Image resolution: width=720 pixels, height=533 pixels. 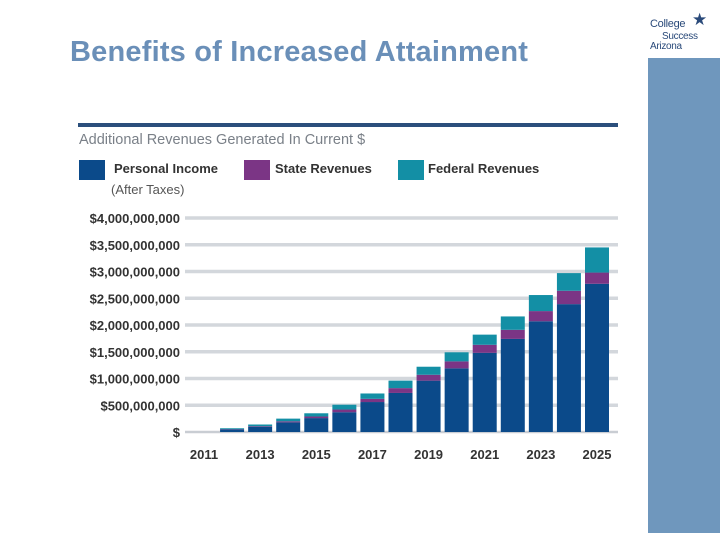 I want to click on bar-state-revenues-2023, so click(x=540, y=316).